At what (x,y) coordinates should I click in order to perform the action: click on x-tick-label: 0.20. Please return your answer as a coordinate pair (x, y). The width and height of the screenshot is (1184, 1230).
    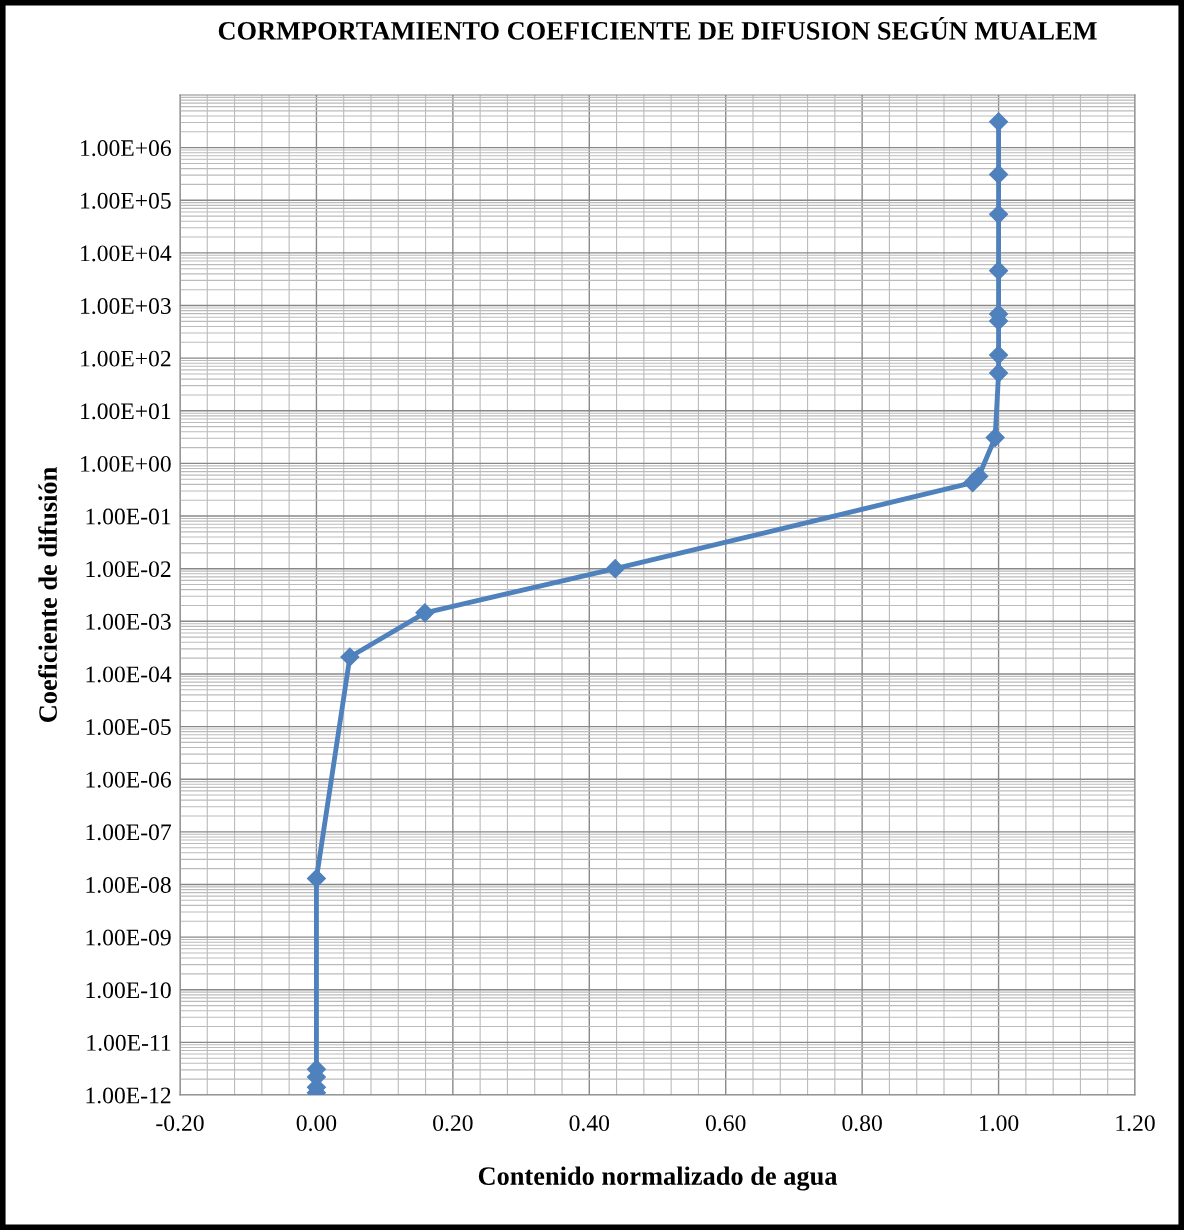
    Looking at the image, I should click on (453, 1123).